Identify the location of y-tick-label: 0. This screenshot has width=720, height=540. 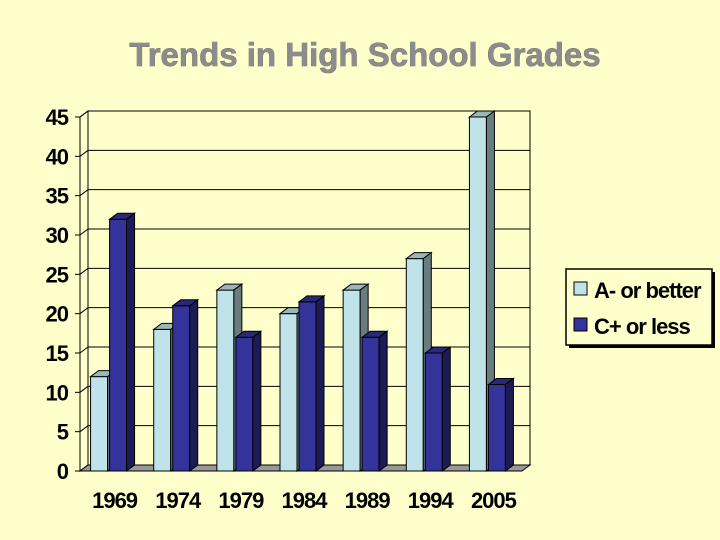
(63, 471).